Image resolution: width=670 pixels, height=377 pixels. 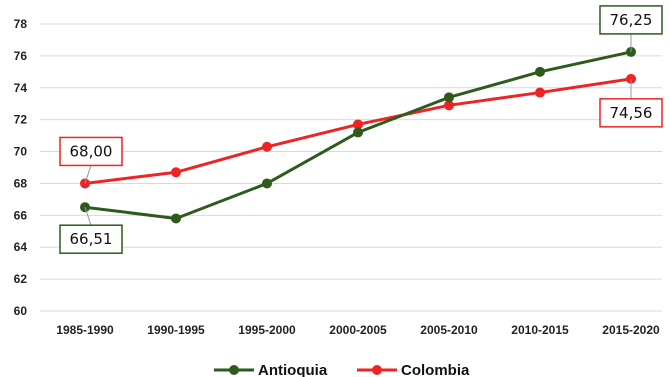 I want to click on y-tick-label: 78, so click(x=21, y=24).